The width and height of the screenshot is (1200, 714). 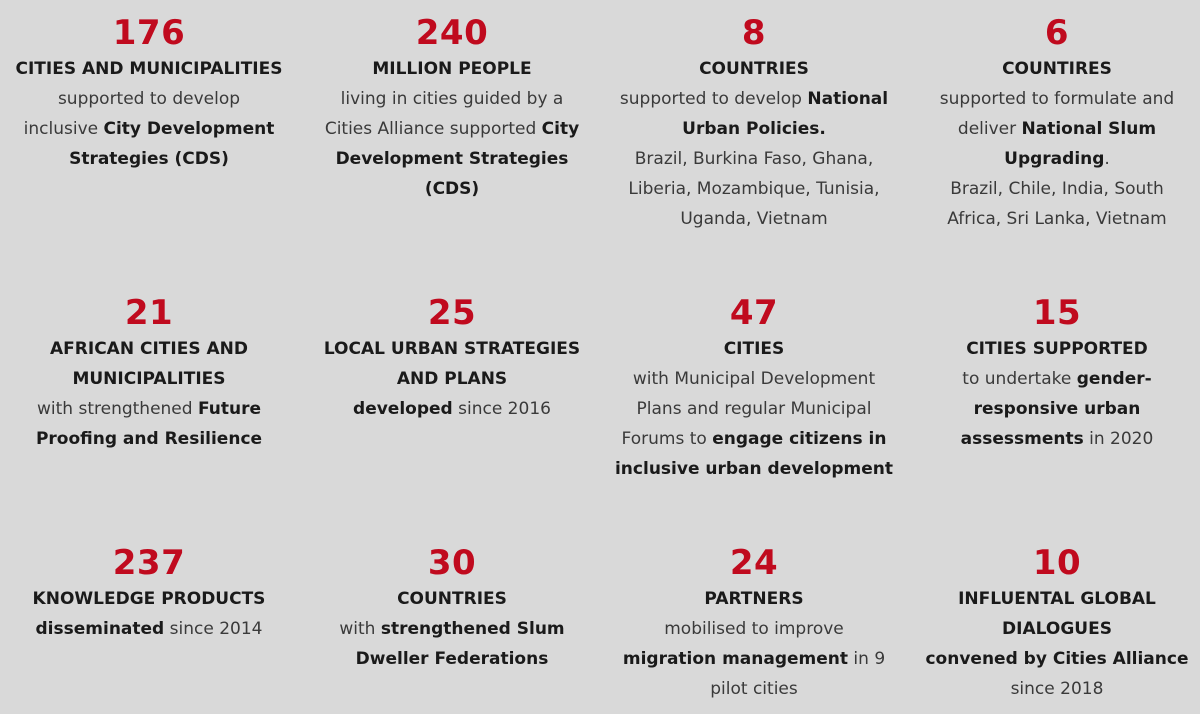 I want to click on emphasis-text: Proofing and Resilience, so click(x=149, y=439).